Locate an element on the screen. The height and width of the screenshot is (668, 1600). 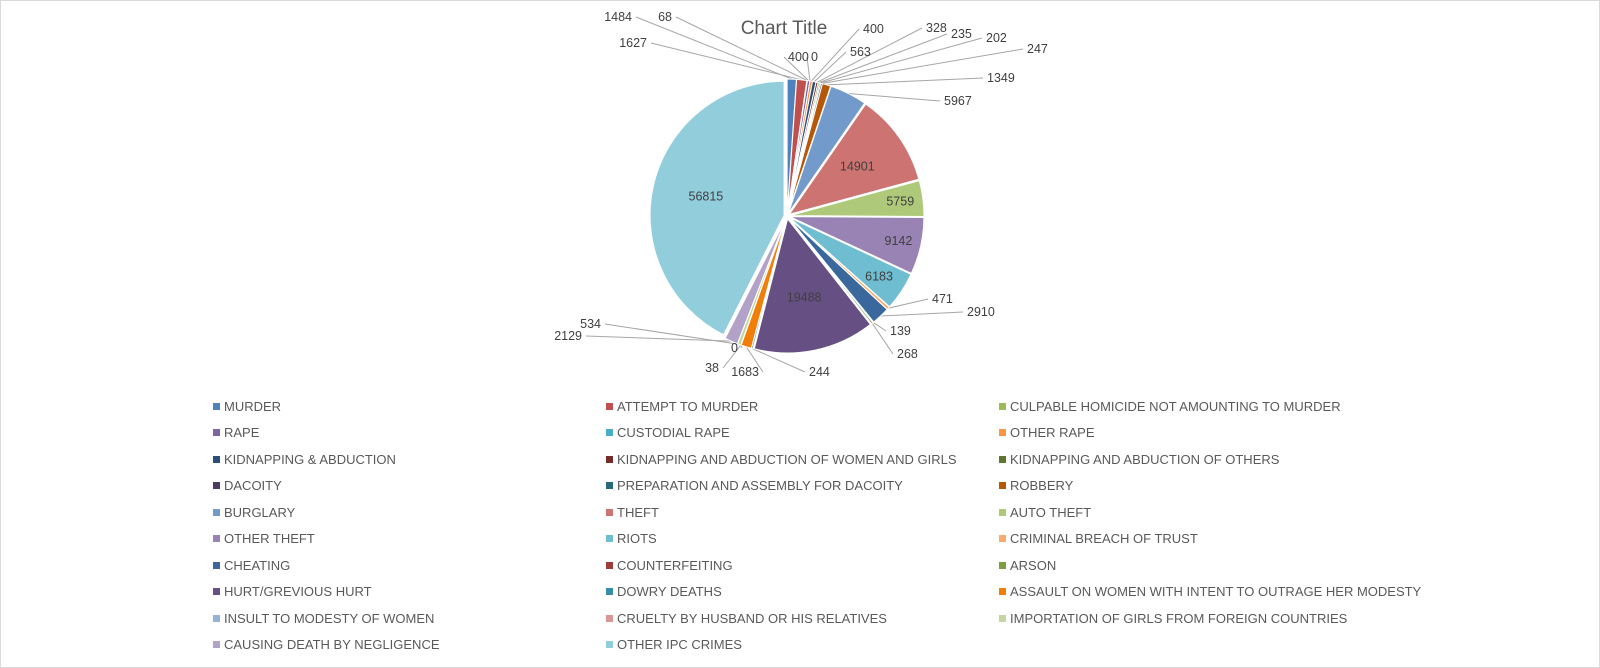
legend-label: ATTEMPT TO MURDER is located at coordinates (688, 406).